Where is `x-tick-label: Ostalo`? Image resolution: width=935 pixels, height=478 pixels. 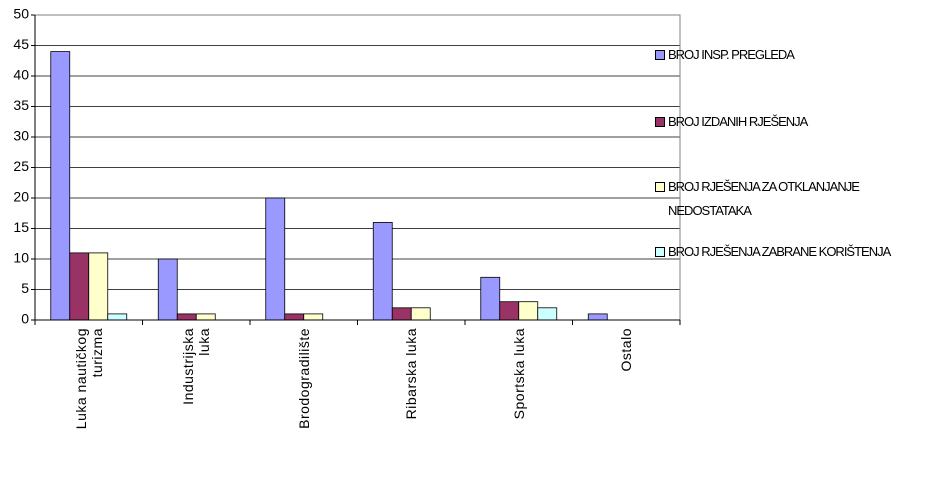
x-tick-label: Ostalo is located at coordinates (626, 350).